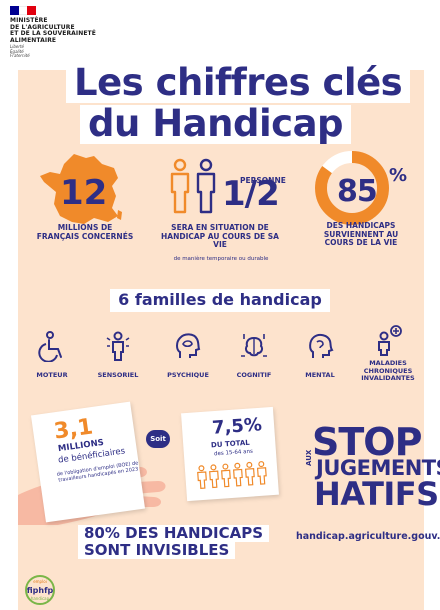 The image size is (440, 610). What do you see at coordinates (188, 345) in the screenshot?
I see `psychic-head-icon` at bounding box center [188, 345].